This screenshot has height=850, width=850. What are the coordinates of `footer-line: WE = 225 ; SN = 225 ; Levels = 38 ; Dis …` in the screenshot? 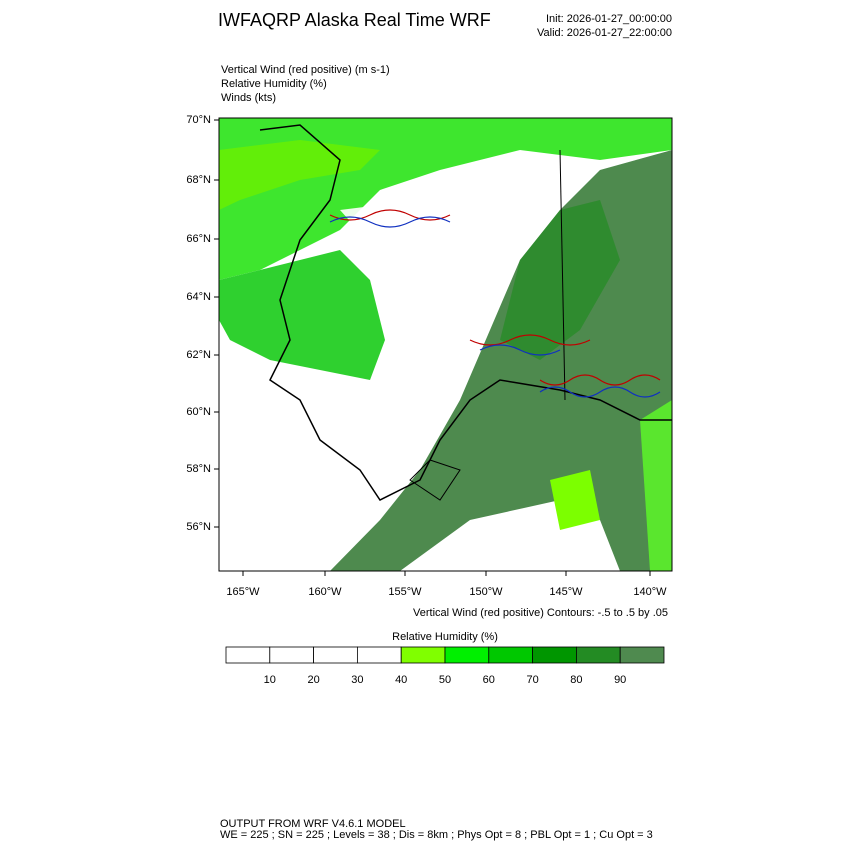 It's located at (436, 835).